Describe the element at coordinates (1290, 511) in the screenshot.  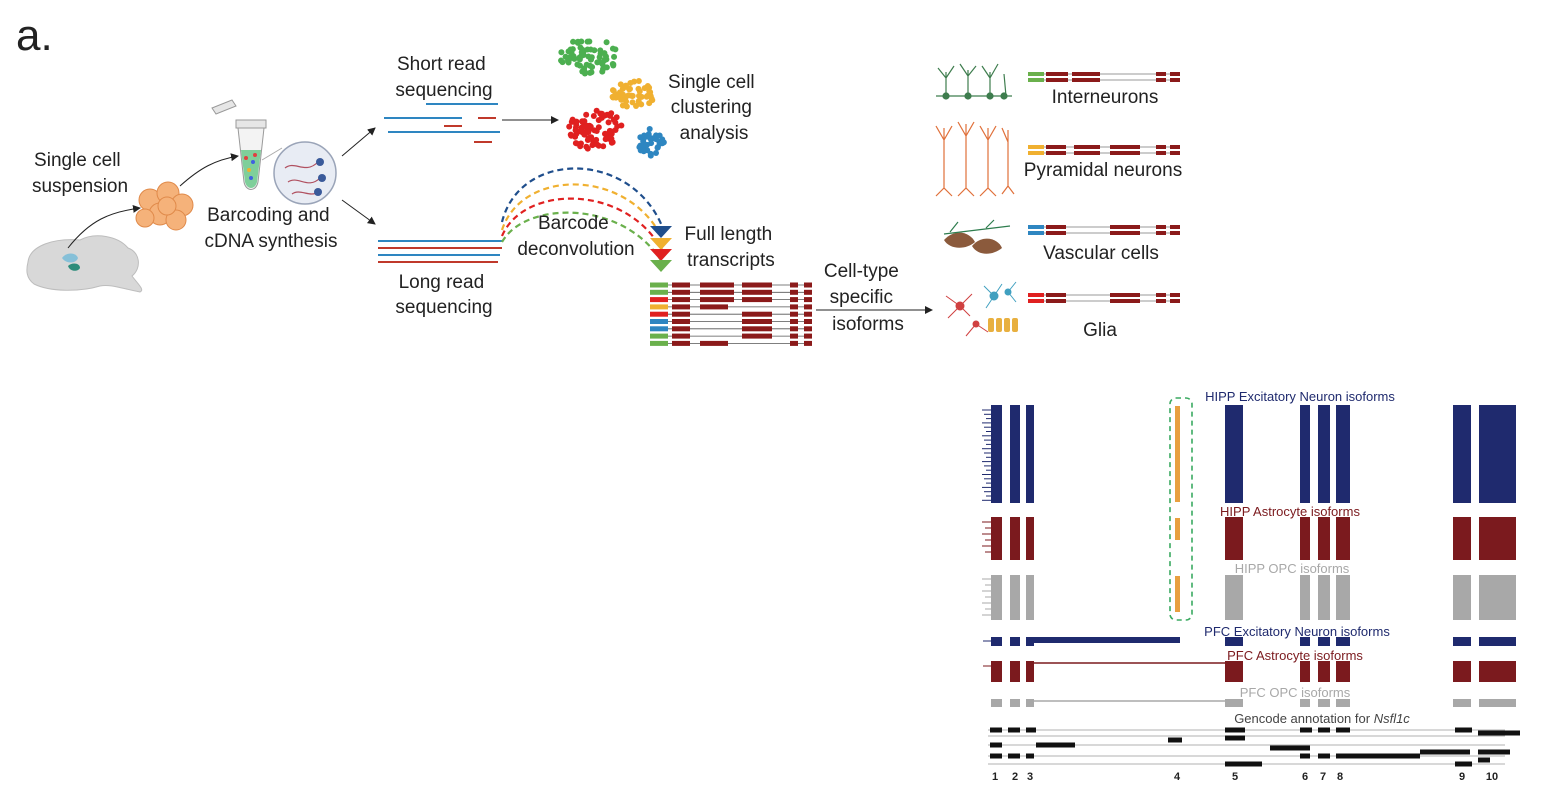
I see `track-title-hipp-astrocyte: HIPP Astrocyte isoforms` at that location.